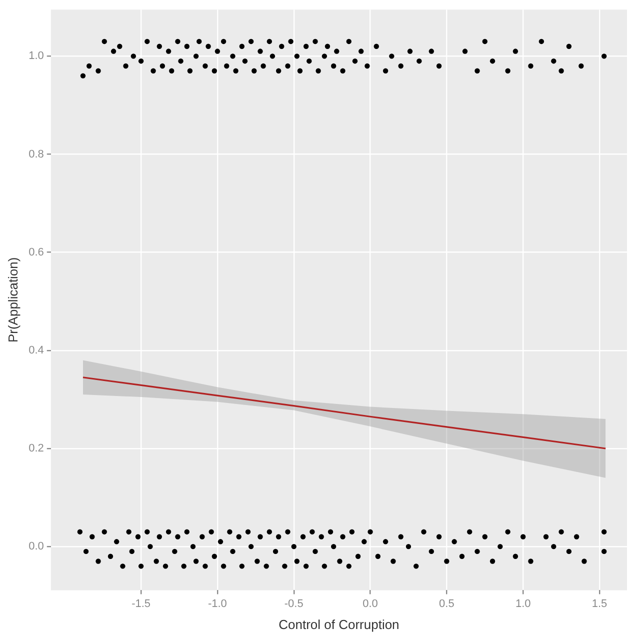  What do you see at coordinates (36, 252) in the screenshot?
I see `y-tick-label: 0.6` at bounding box center [36, 252].